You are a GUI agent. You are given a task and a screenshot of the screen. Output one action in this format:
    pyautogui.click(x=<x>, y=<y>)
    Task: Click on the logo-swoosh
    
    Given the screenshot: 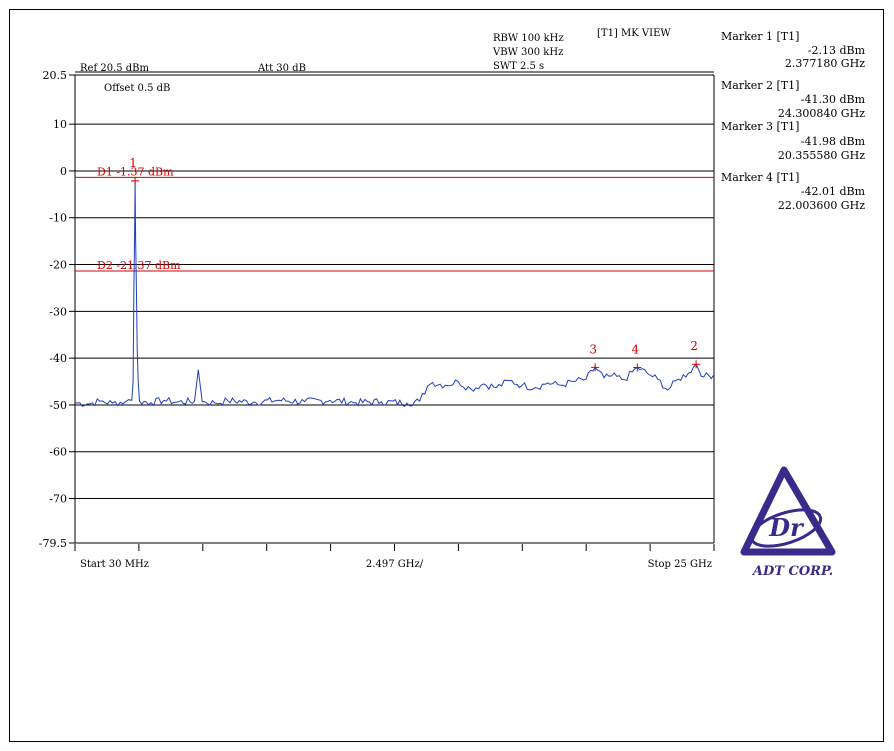 What is the action you would take?
    pyautogui.click(x=786, y=528)
    